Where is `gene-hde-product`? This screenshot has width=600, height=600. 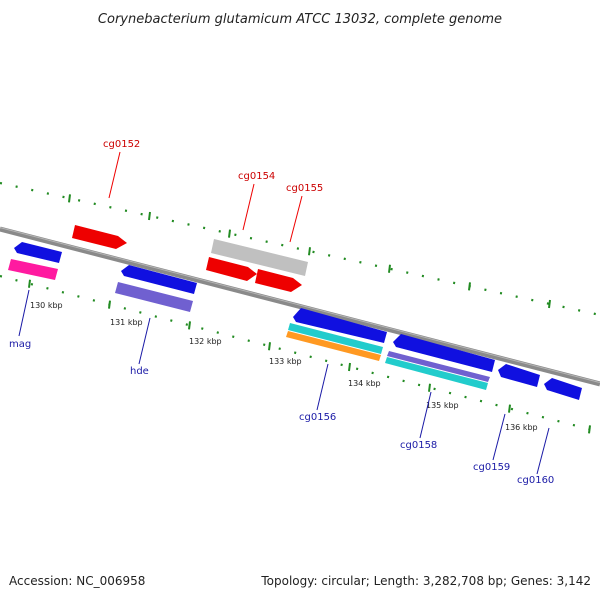 gene-hde-product is located at coordinates (154, 297).